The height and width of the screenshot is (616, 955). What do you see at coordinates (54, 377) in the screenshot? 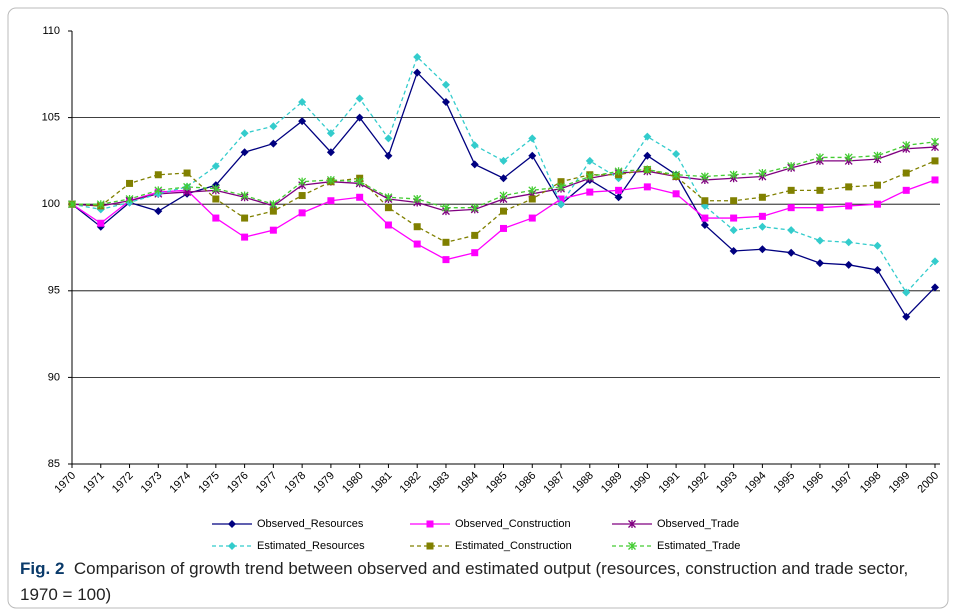
I see `y-tick-label: 90` at bounding box center [54, 377].